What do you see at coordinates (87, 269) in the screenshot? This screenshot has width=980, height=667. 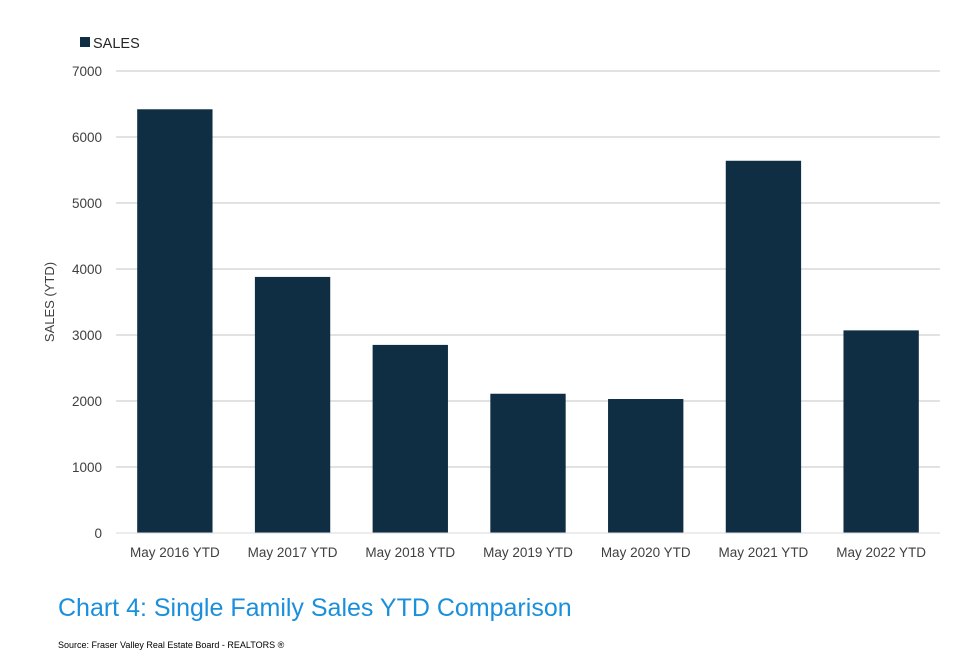 I see `y-tick-label: 4000` at bounding box center [87, 269].